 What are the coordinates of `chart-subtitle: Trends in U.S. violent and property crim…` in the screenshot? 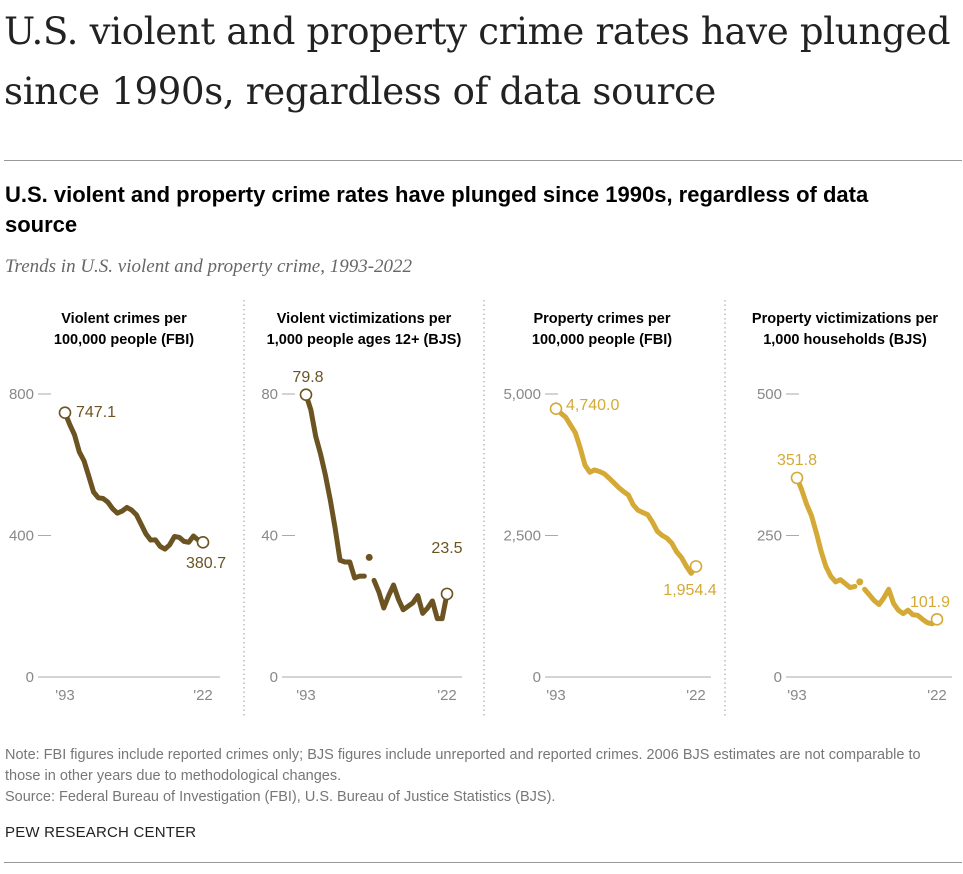 It's located at (209, 266).